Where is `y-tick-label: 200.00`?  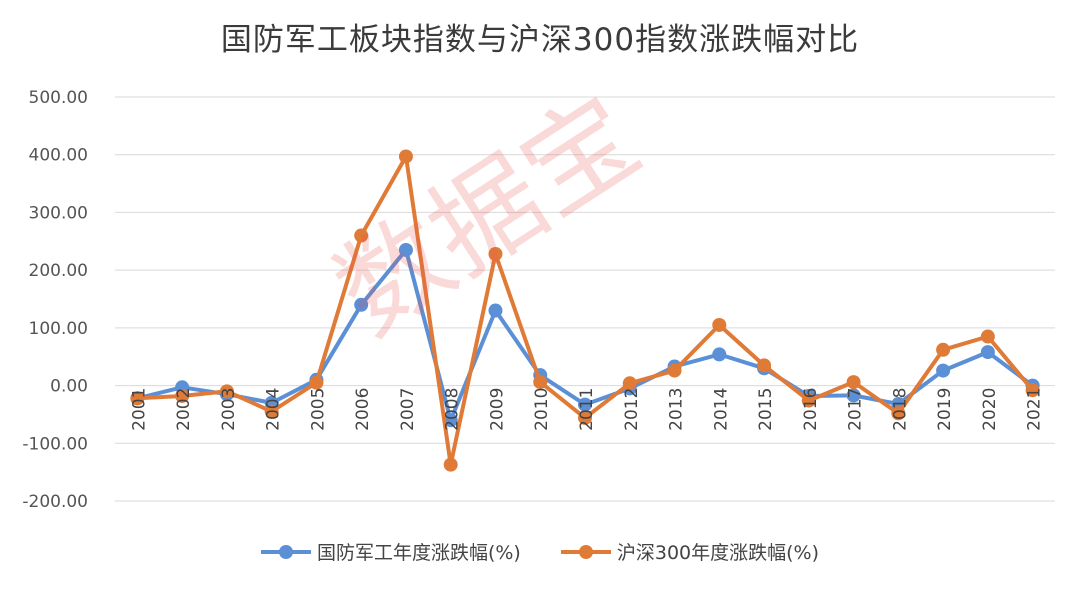
y-tick-label: 200.00 is located at coordinates (58, 271).